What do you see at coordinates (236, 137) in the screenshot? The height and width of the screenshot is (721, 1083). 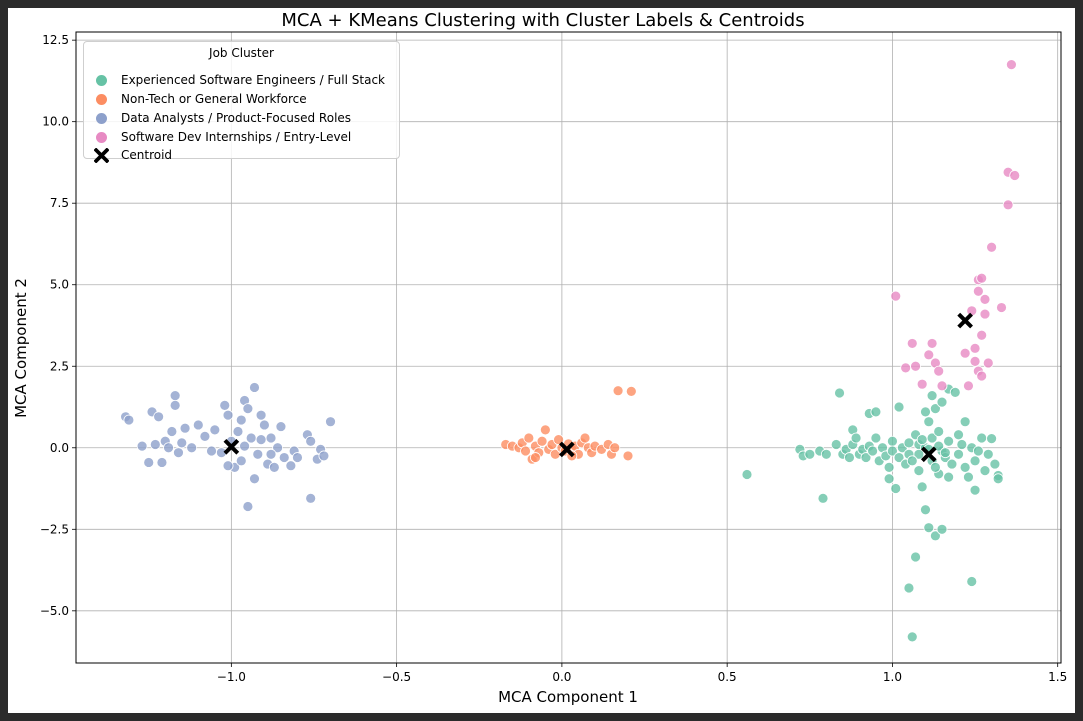 I see `legend-label-3: Software Dev Internships / Entry-Level` at bounding box center [236, 137].